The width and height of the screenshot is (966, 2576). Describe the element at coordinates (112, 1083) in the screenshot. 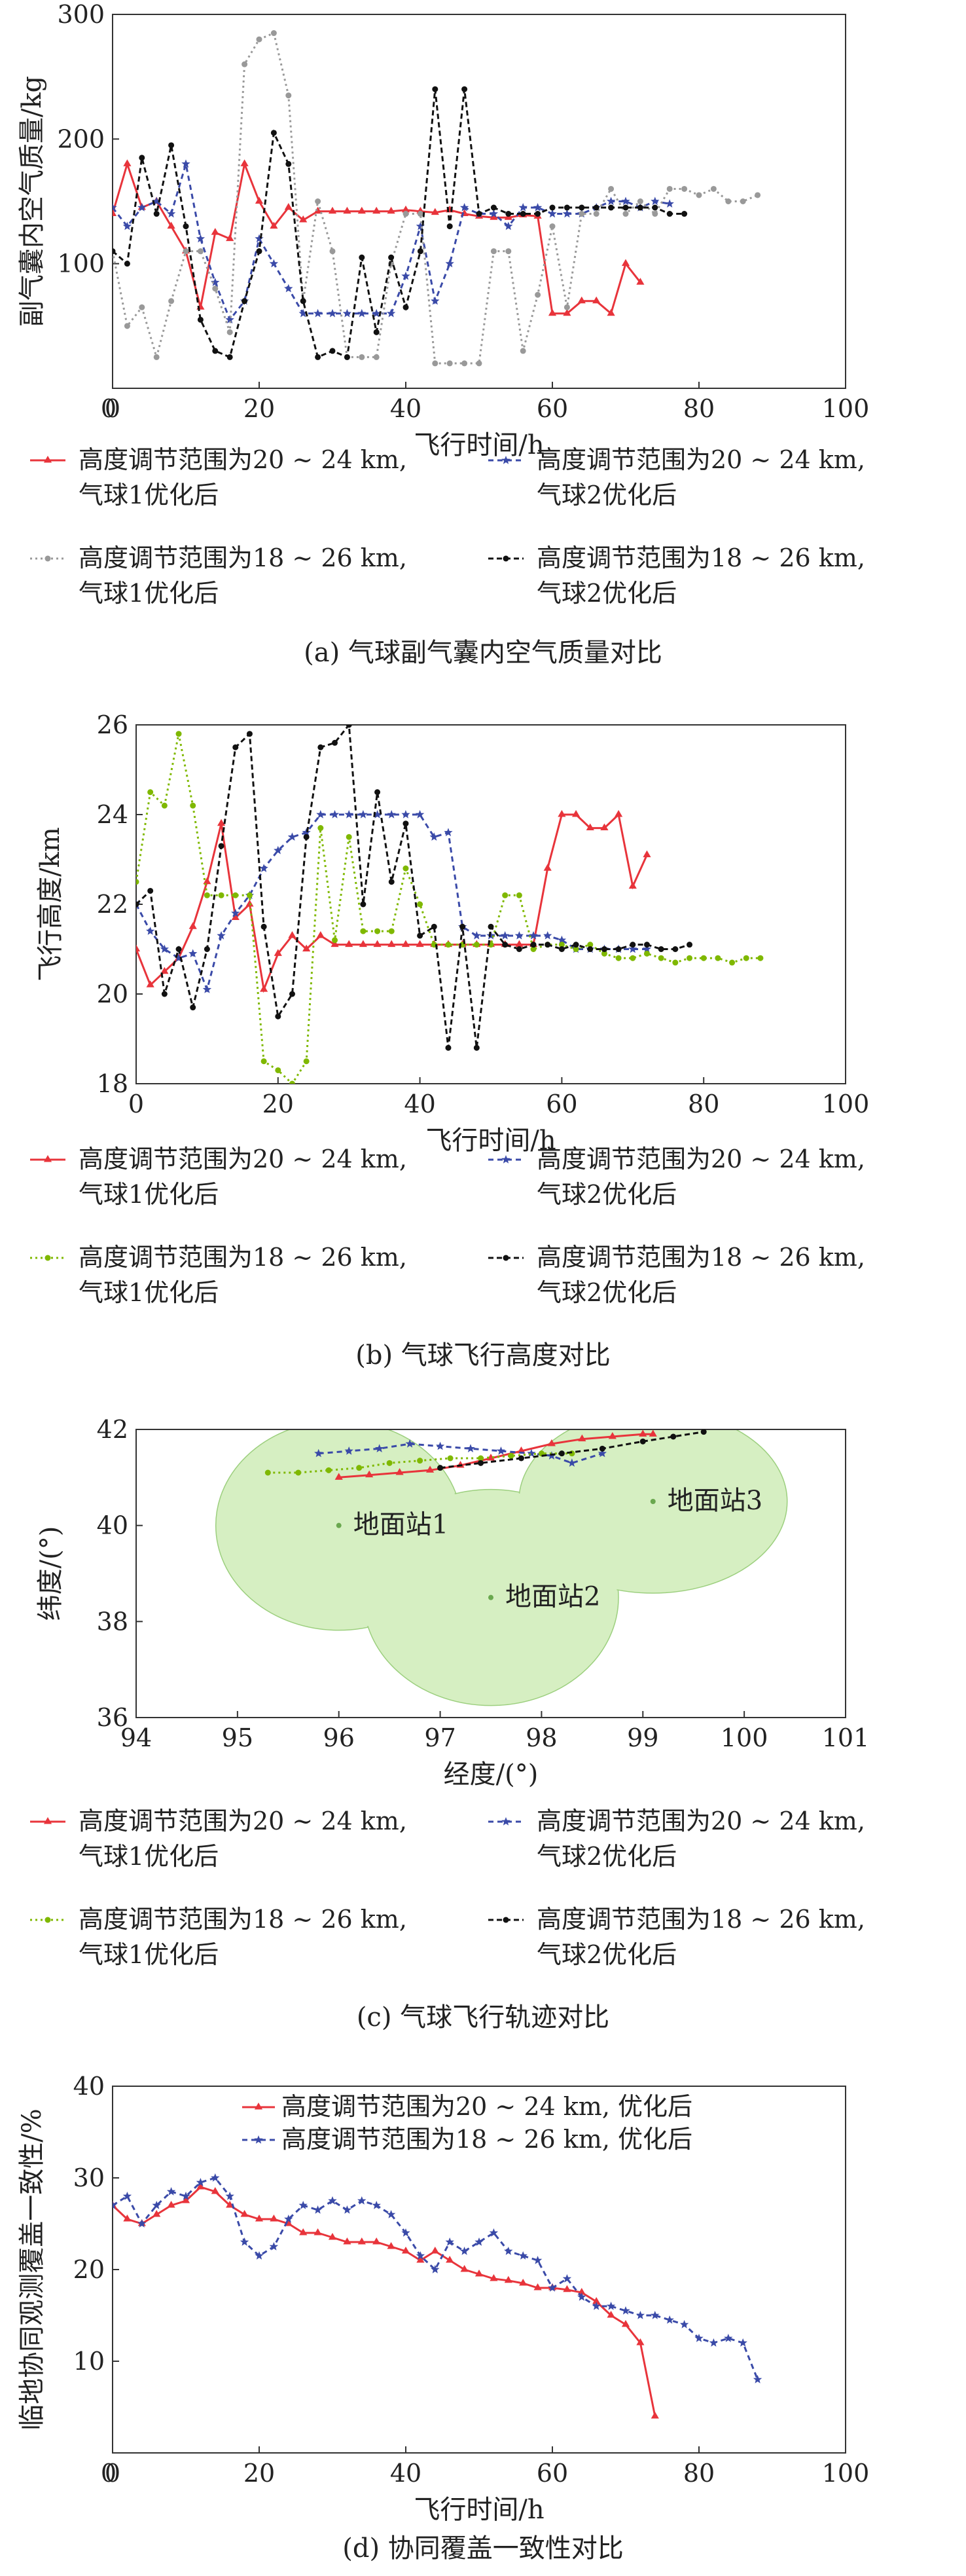

I see `y-tick-label: 18` at that location.